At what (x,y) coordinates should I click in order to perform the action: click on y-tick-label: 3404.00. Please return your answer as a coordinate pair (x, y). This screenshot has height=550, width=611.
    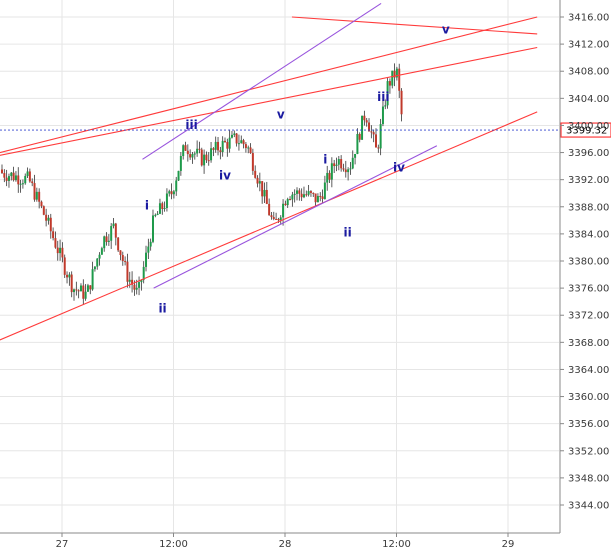
    Looking at the image, I should click on (588, 99).